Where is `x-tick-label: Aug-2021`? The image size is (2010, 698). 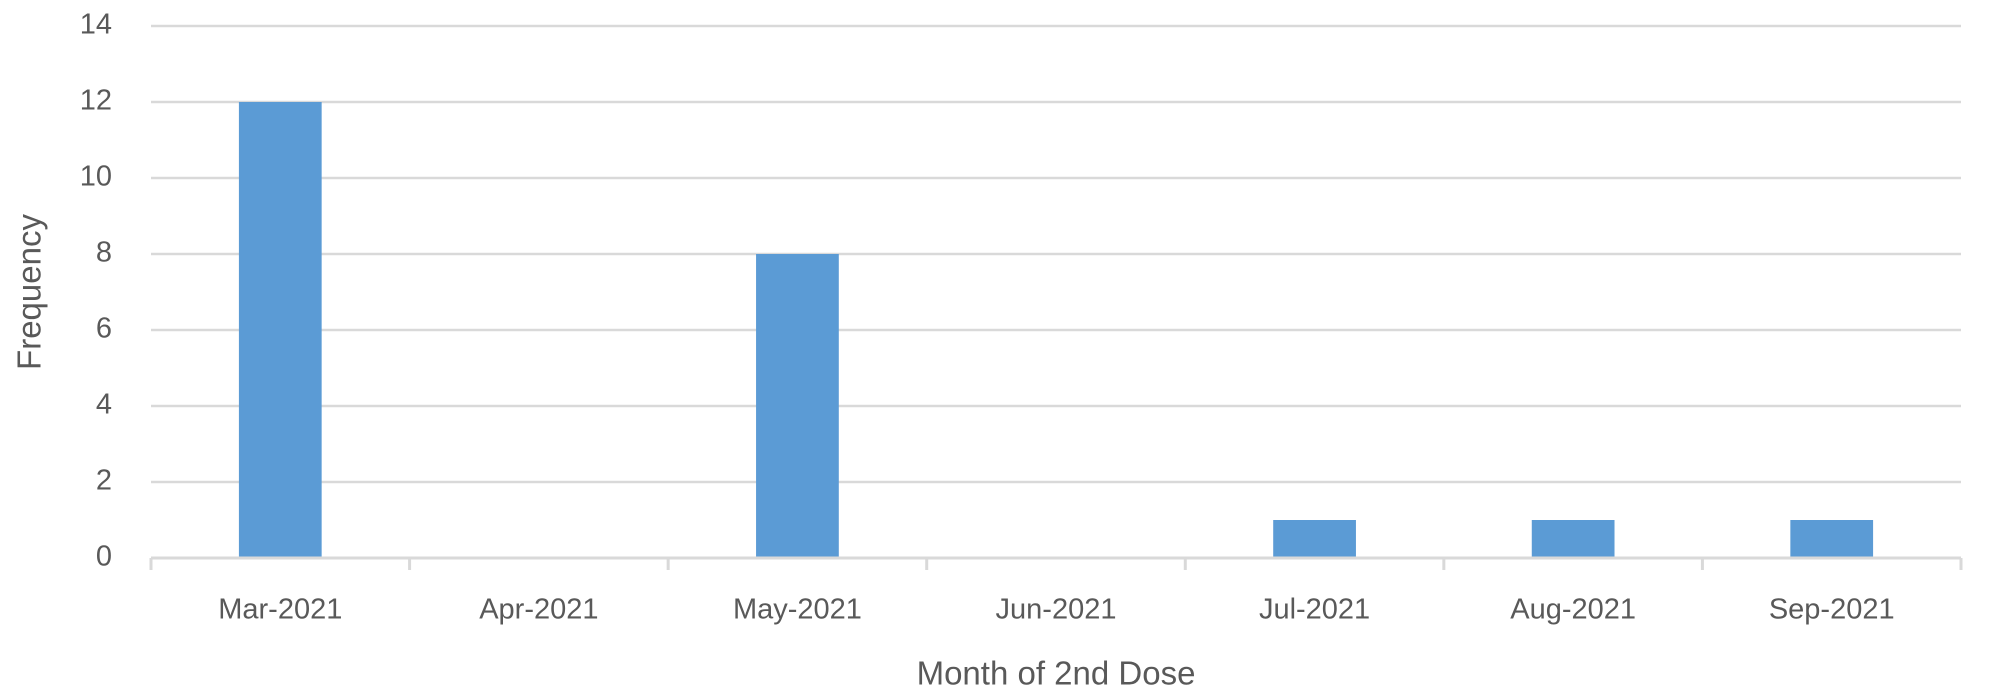 x-tick-label: Aug-2021 is located at coordinates (1573, 610).